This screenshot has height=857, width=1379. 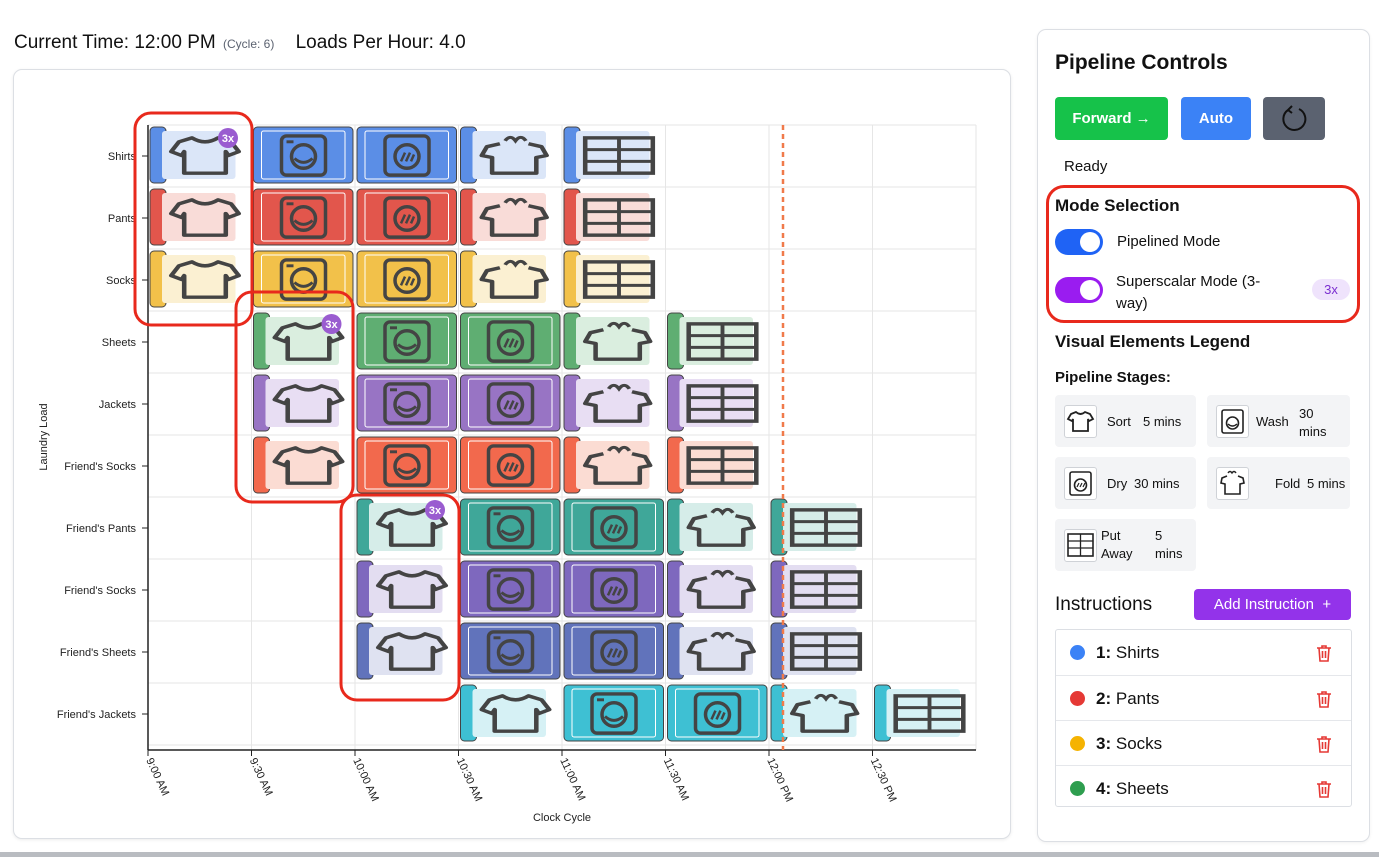 What do you see at coordinates (1104, 604) in the screenshot?
I see `instructions-title: Instructions` at bounding box center [1104, 604].